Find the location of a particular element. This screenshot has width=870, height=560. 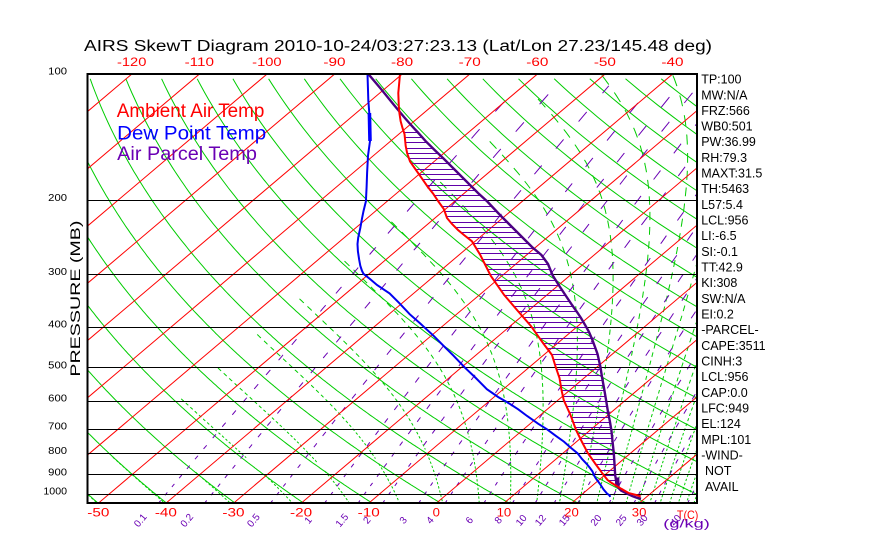

svg-text: Air Parcel Temp is located at coordinates (187, 154).